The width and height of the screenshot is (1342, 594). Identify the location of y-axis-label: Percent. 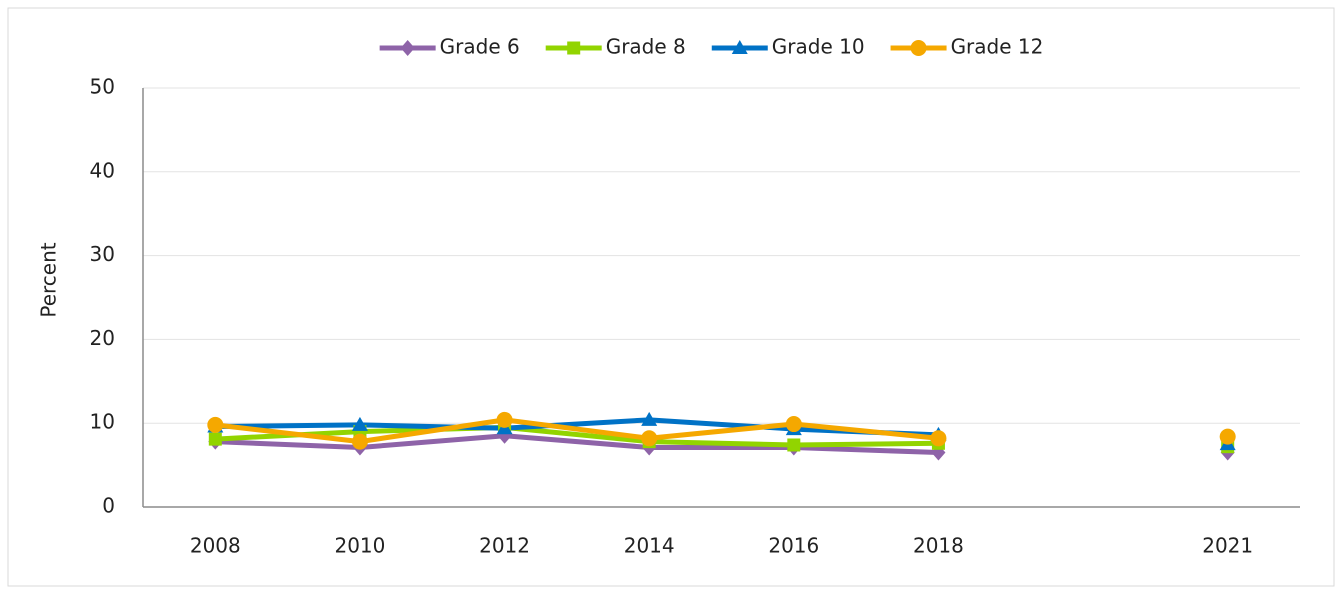
(49, 279).